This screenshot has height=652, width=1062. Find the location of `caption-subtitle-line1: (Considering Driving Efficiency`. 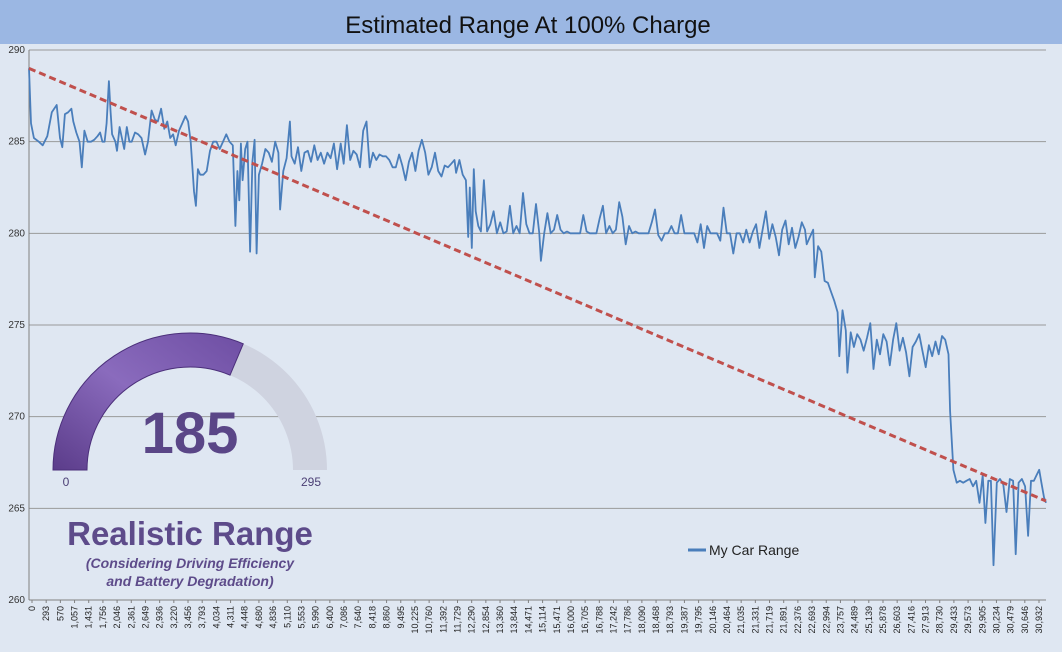

caption-subtitle-line1: (Considering Driving Efficiency is located at coordinates (190, 563).